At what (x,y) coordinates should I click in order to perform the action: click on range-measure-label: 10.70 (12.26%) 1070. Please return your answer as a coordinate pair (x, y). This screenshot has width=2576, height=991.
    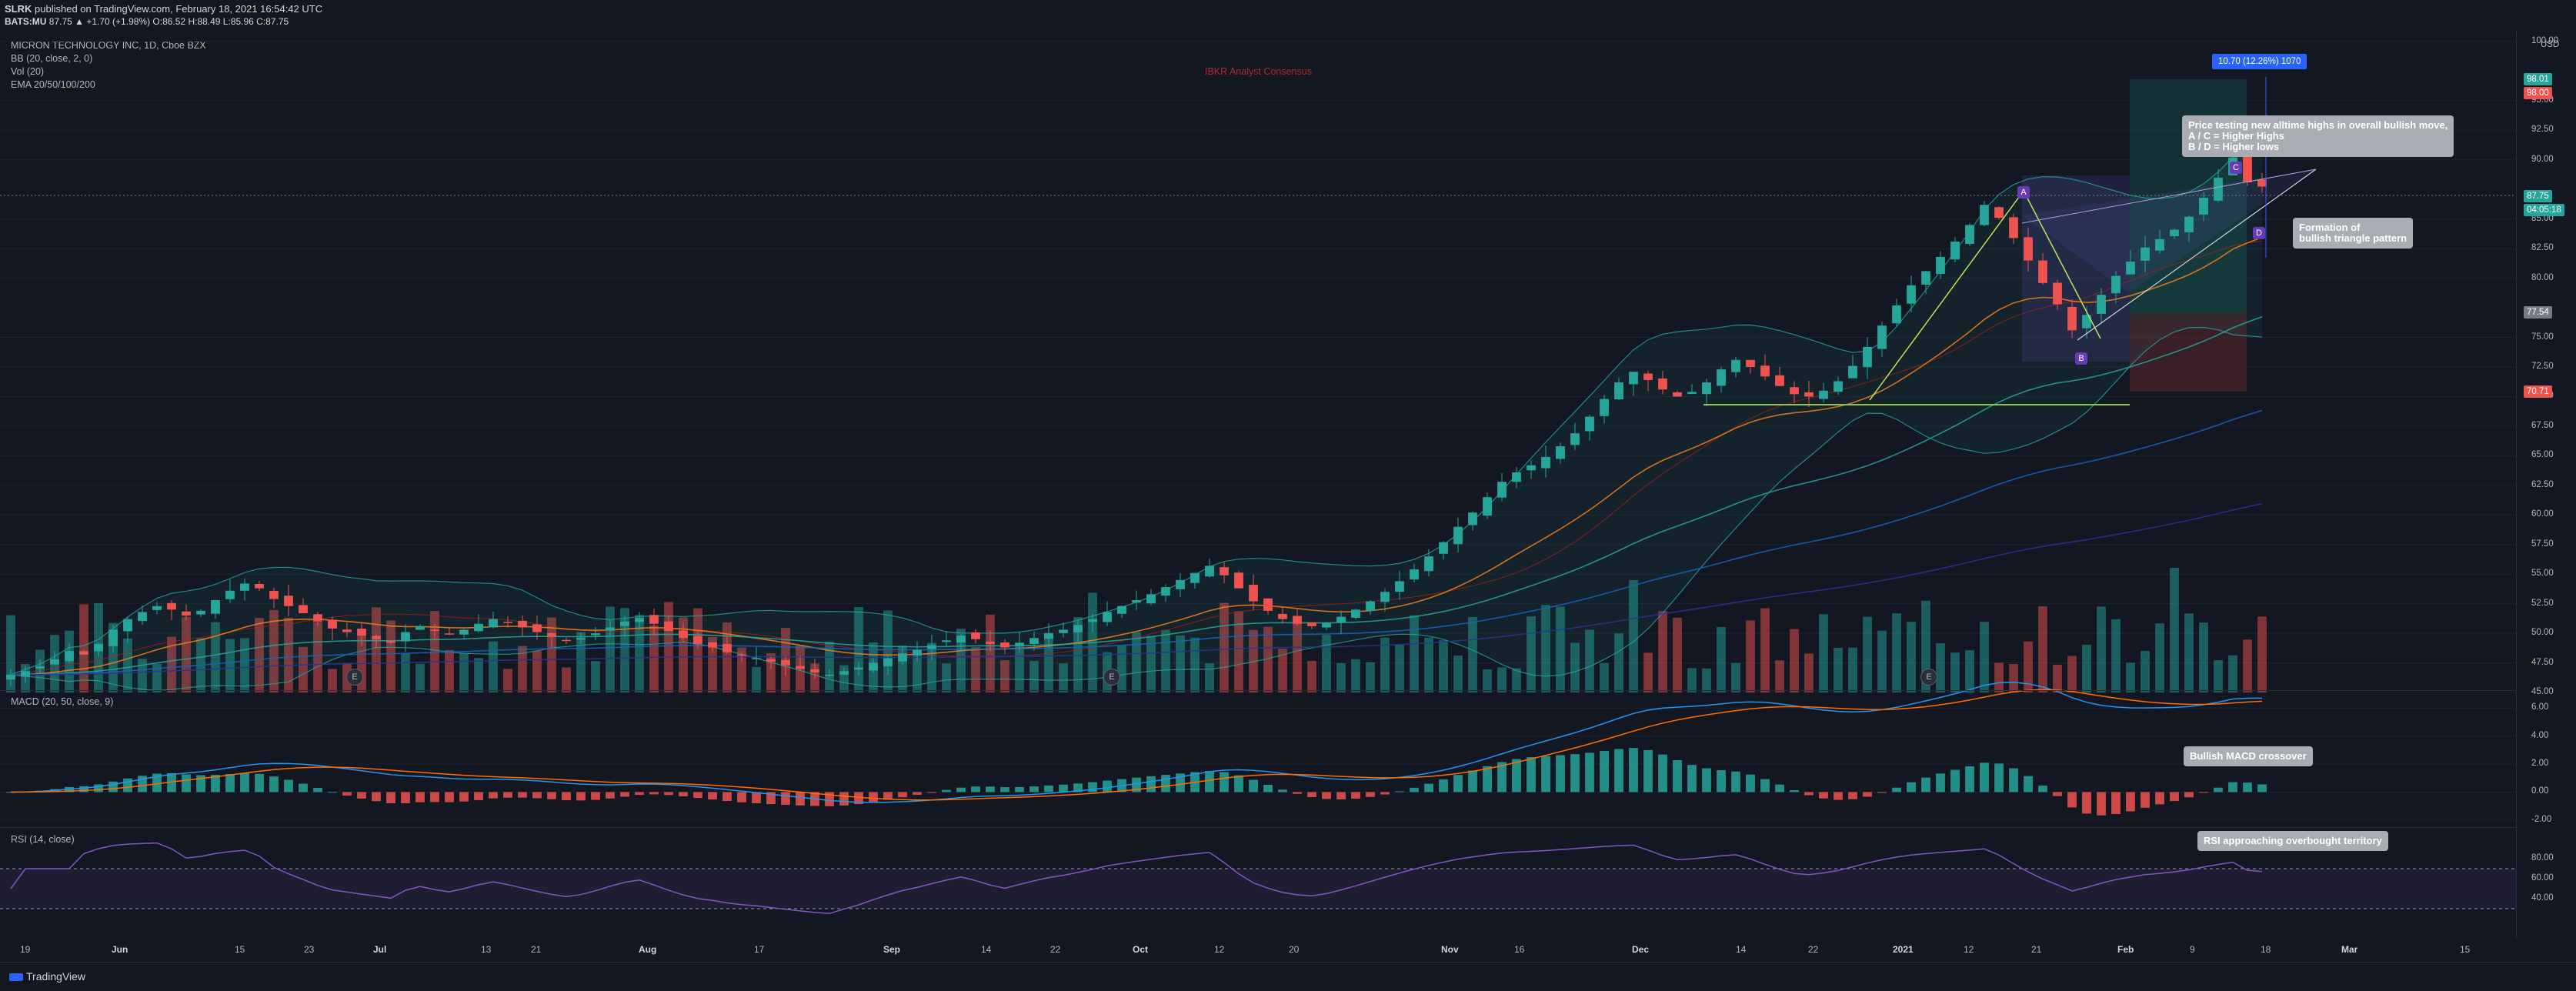
    Looking at the image, I should click on (2259, 62).